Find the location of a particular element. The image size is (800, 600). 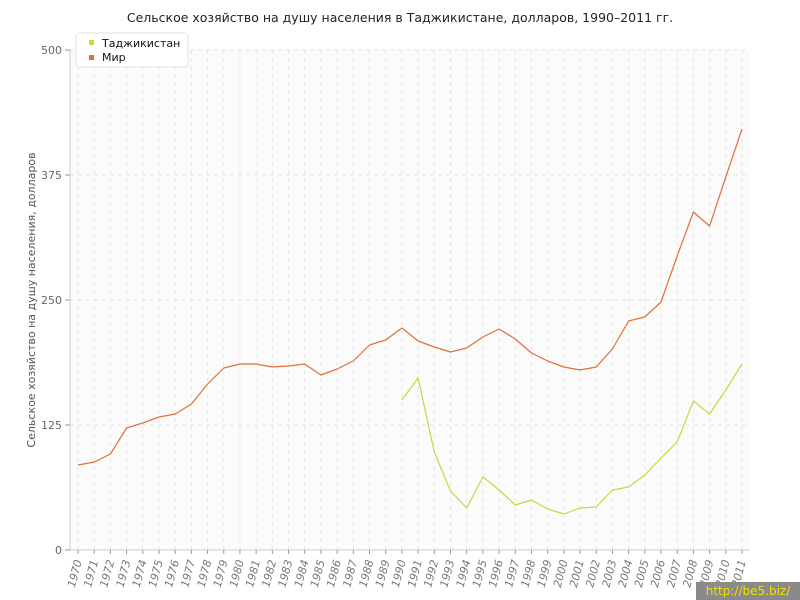

legend-label-world: Мир is located at coordinates (114, 57).